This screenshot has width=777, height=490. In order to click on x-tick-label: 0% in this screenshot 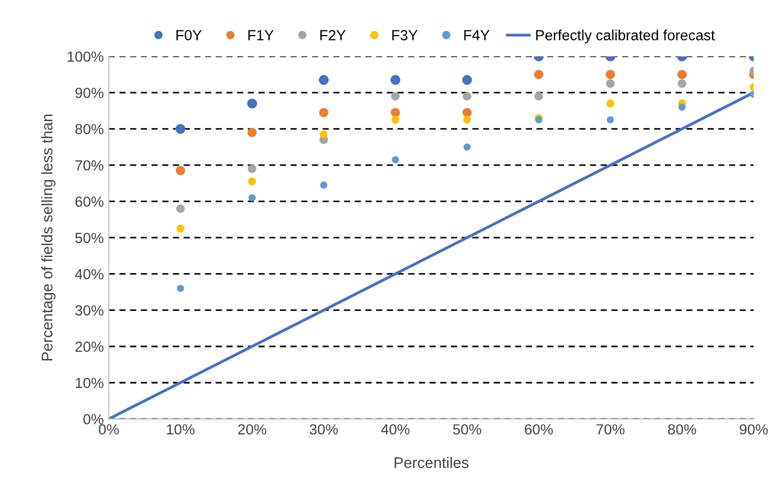, I will do `click(108, 429)`.